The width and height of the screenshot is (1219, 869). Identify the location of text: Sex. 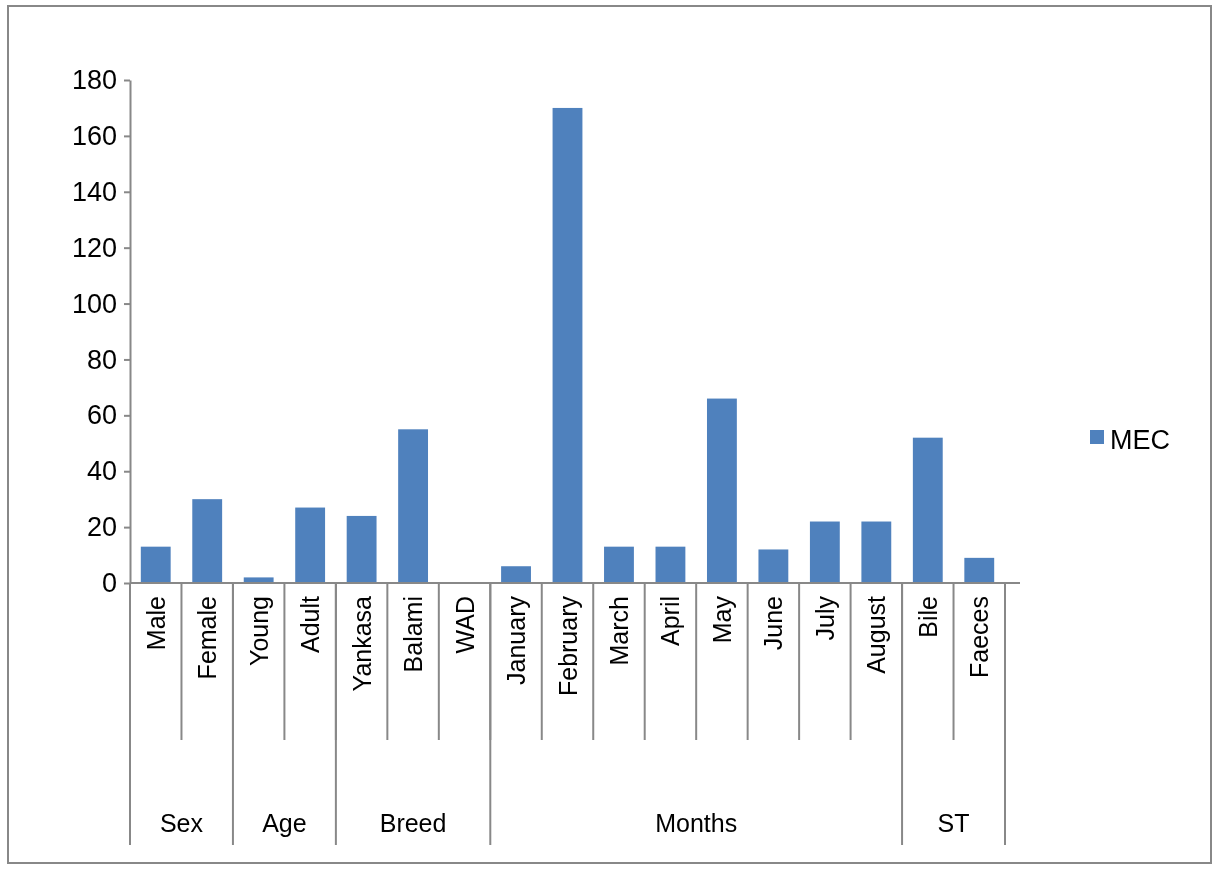
(181, 823).